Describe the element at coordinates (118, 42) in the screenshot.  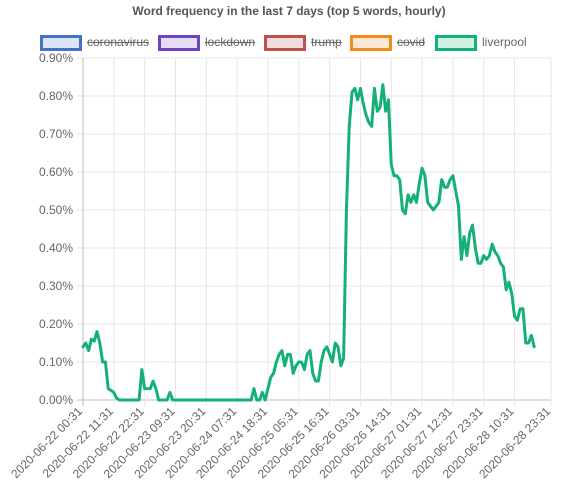
I see `legend-label-coronavirus: coronavirus` at that location.